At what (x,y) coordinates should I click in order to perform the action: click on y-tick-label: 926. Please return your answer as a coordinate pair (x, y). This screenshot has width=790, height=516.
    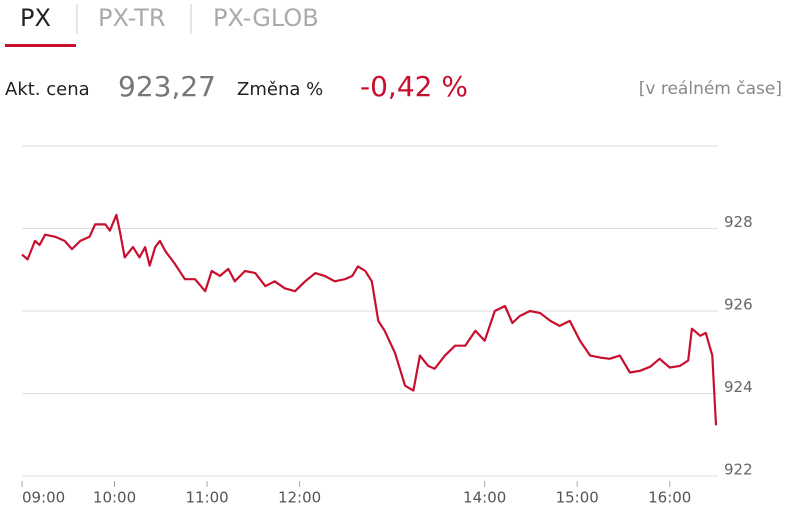
    Looking at the image, I should click on (738, 305).